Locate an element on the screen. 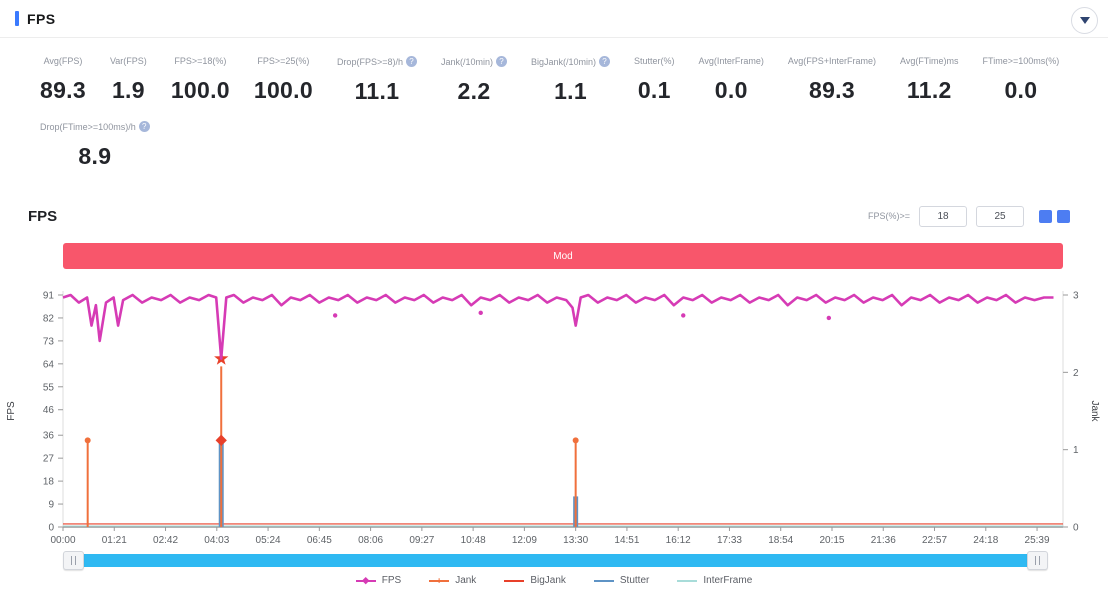 The height and width of the screenshot is (596, 1108). stat-cell: Drop(FPS>=8)/h? 11.1 is located at coordinates (377, 80).